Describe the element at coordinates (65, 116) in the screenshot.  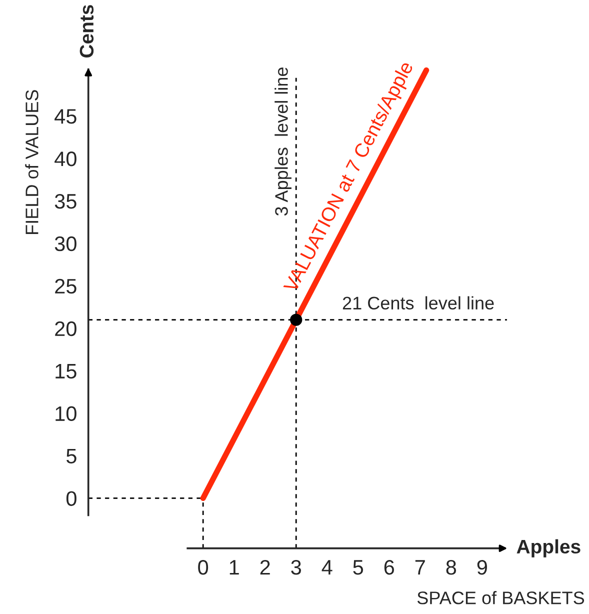
I see `y-tick-label: 45` at that location.